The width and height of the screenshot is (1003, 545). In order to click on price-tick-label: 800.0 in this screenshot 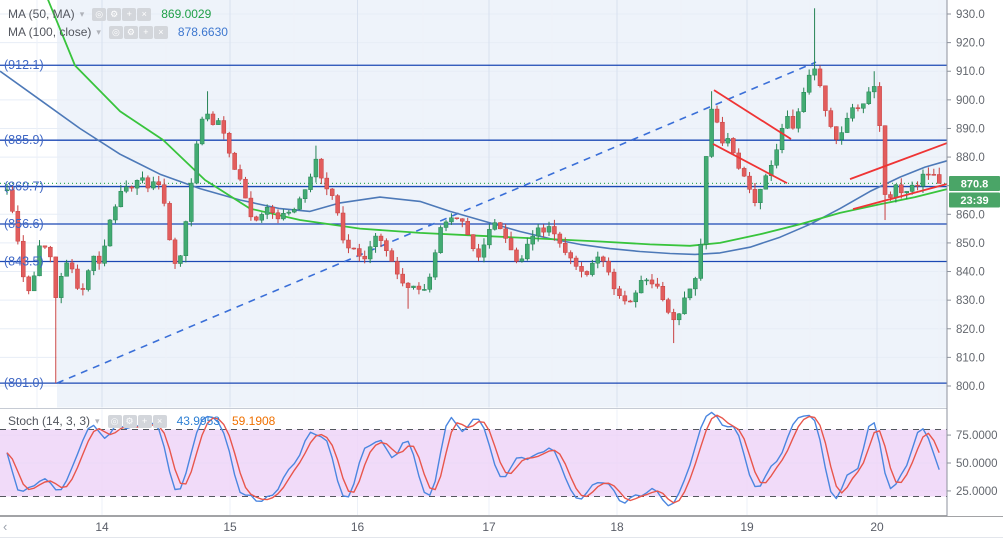, I will do `click(970, 387)`.